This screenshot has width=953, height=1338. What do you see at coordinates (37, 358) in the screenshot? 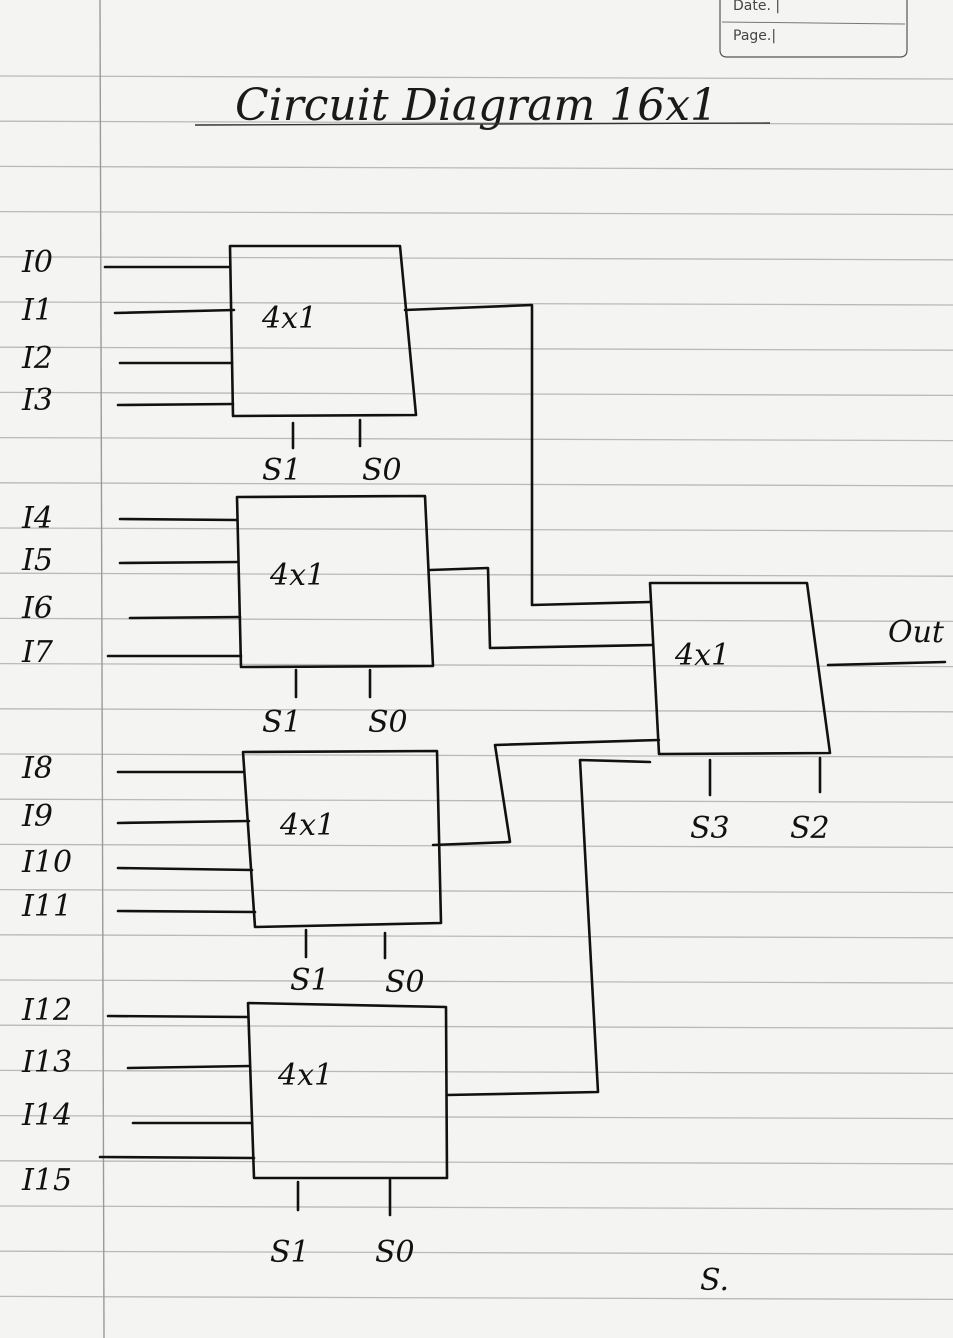
I see `svg-text: I2` at bounding box center [37, 358].